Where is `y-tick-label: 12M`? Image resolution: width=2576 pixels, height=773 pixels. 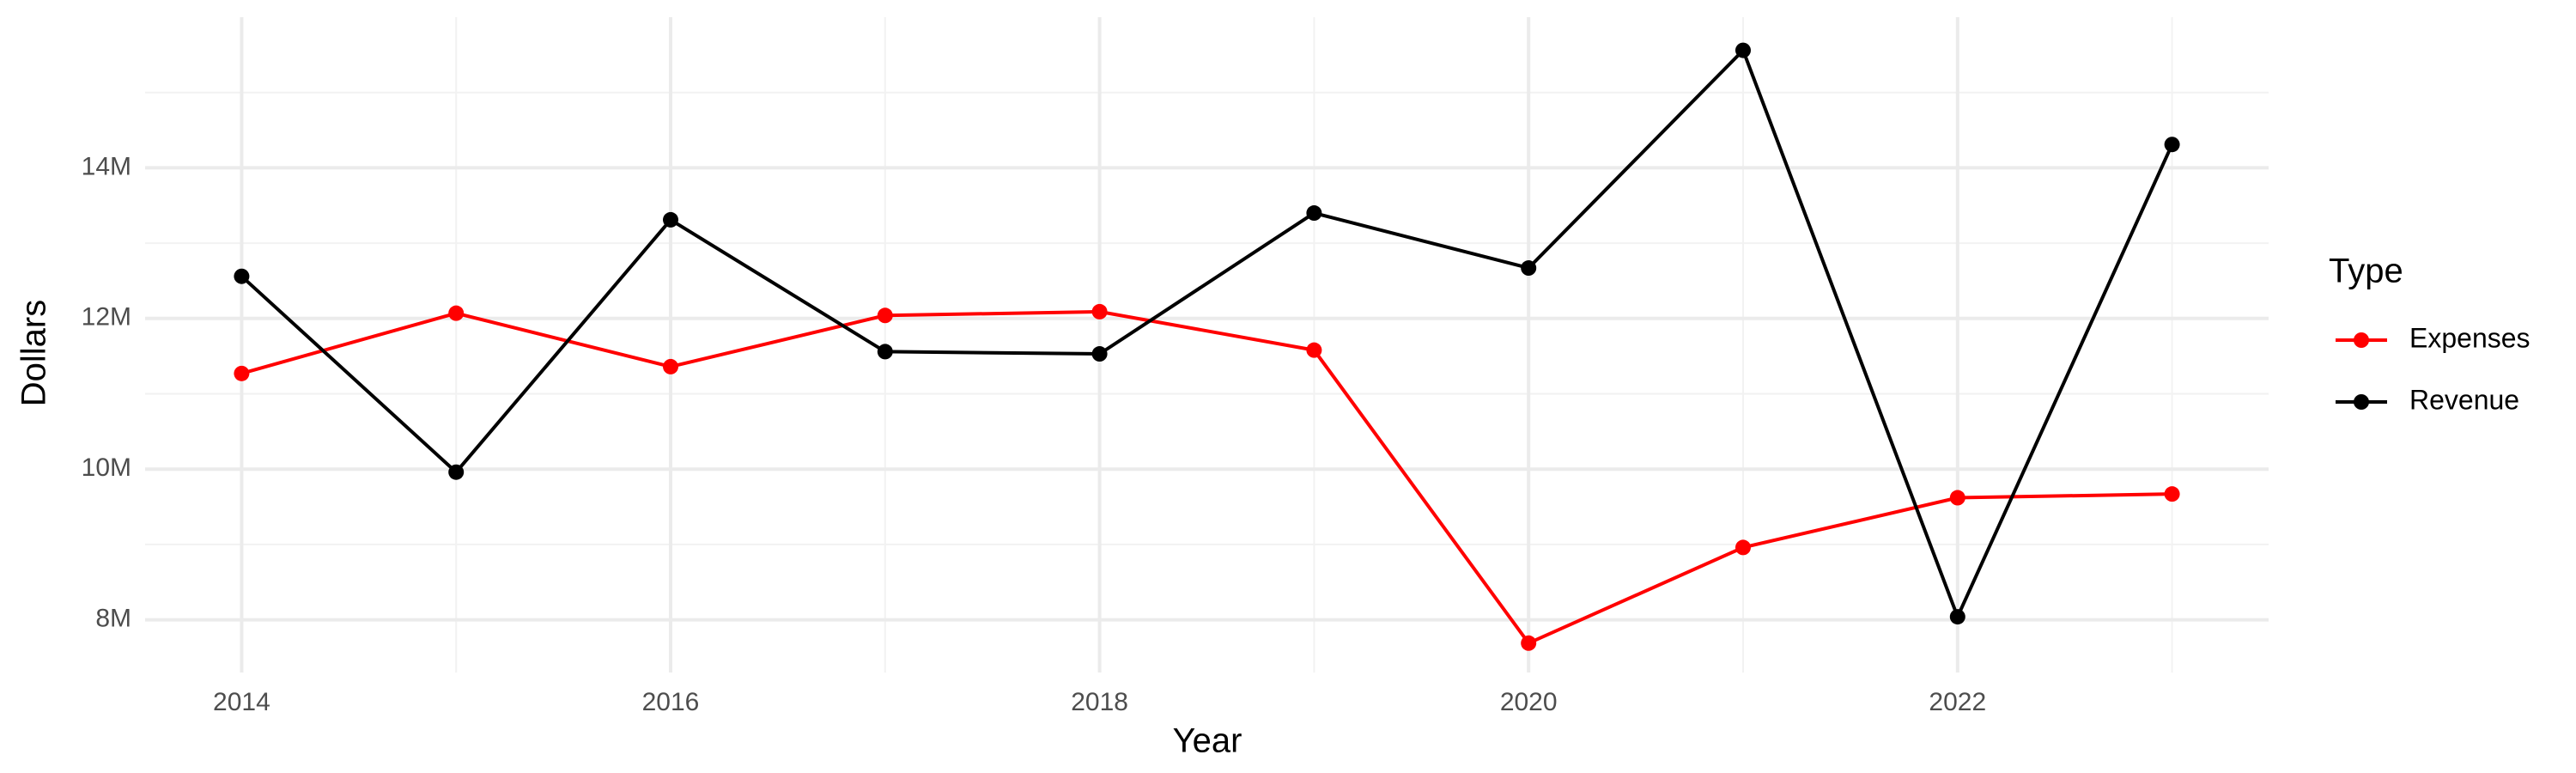 y-tick-label: 12M is located at coordinates (106, 317).